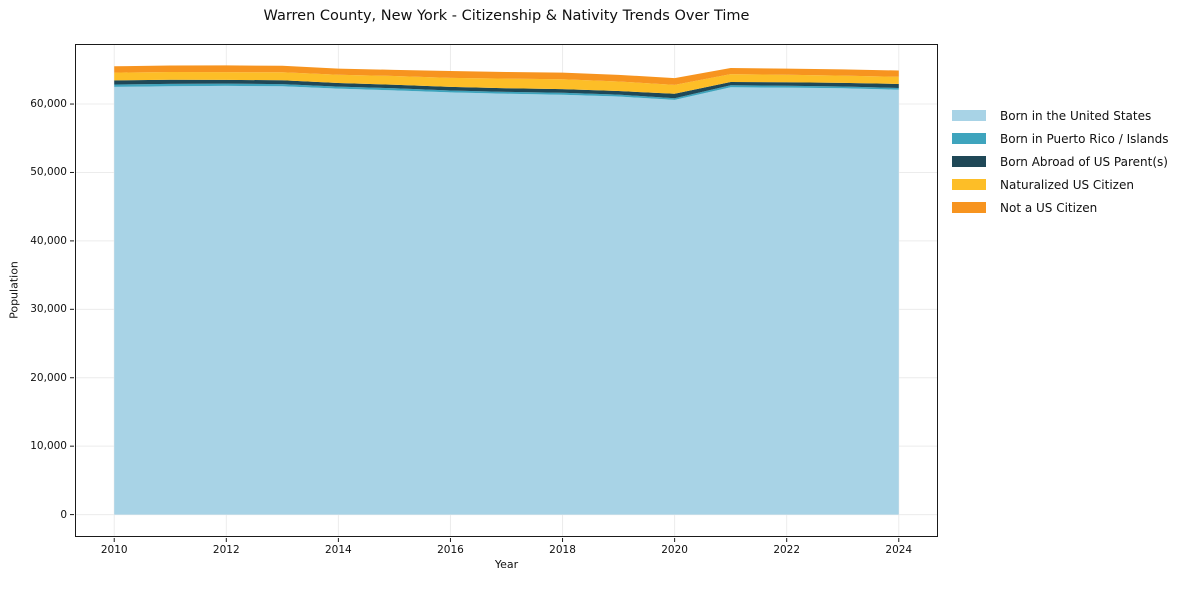 The image size is (1189, 590). I want to click on y-tick-label: 30,000, so click(48, 309).